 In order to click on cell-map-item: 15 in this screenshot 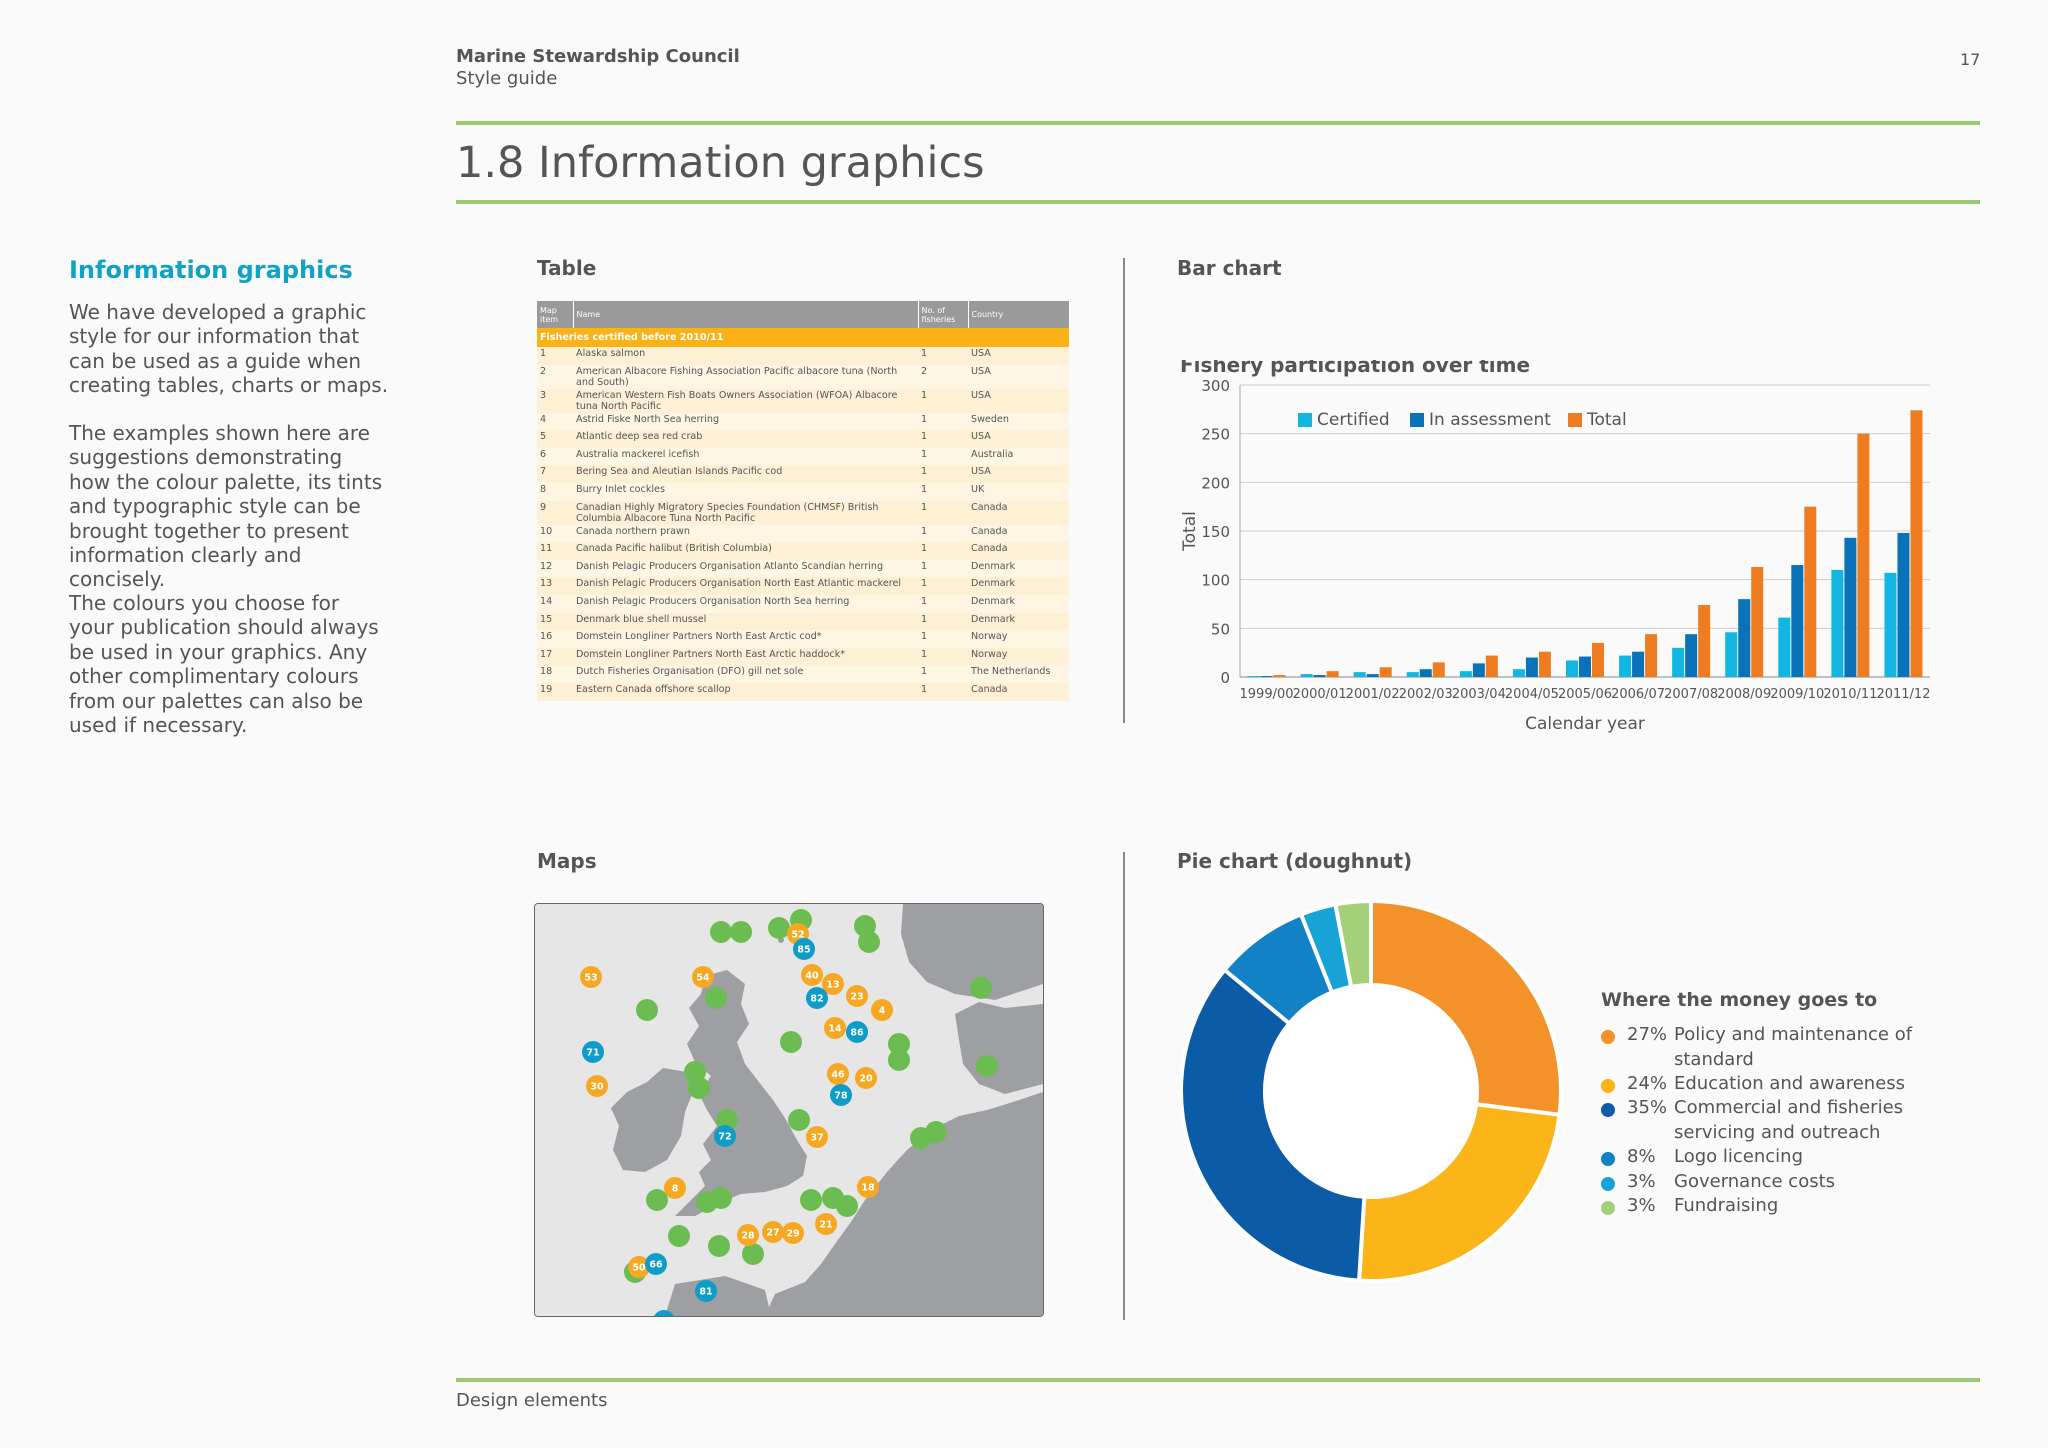, I will do `click(555, 621)`.